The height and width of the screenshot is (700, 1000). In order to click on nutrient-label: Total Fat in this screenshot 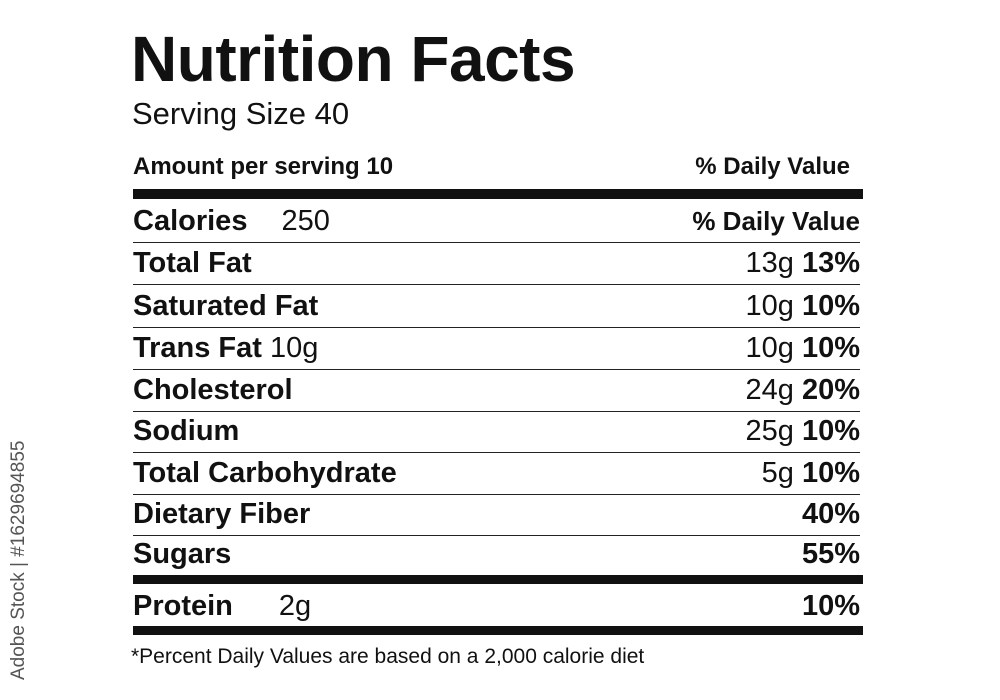, I will do `click(192, 262)`.